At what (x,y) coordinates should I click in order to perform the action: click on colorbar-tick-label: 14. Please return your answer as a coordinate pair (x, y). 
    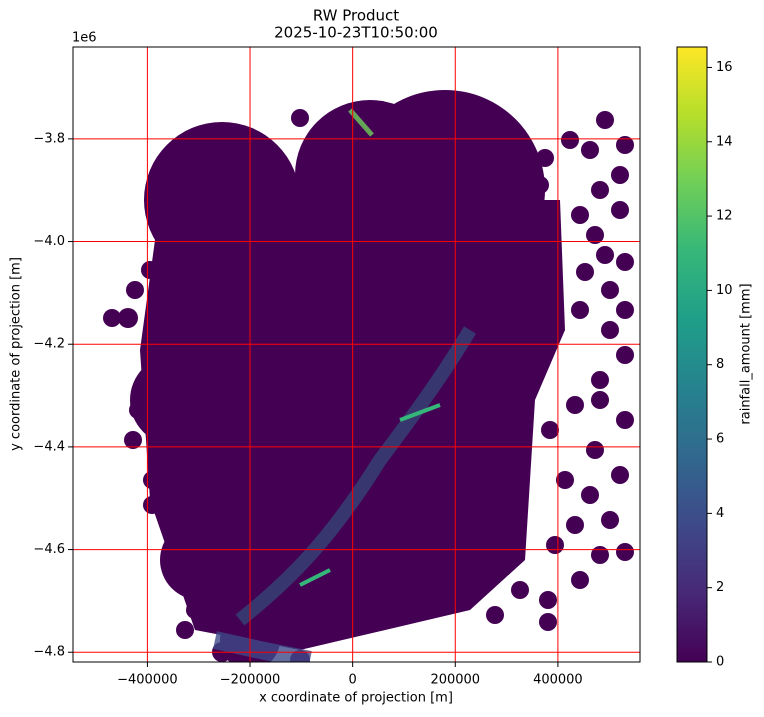
    Looking at the image, I should click on (724, 141).